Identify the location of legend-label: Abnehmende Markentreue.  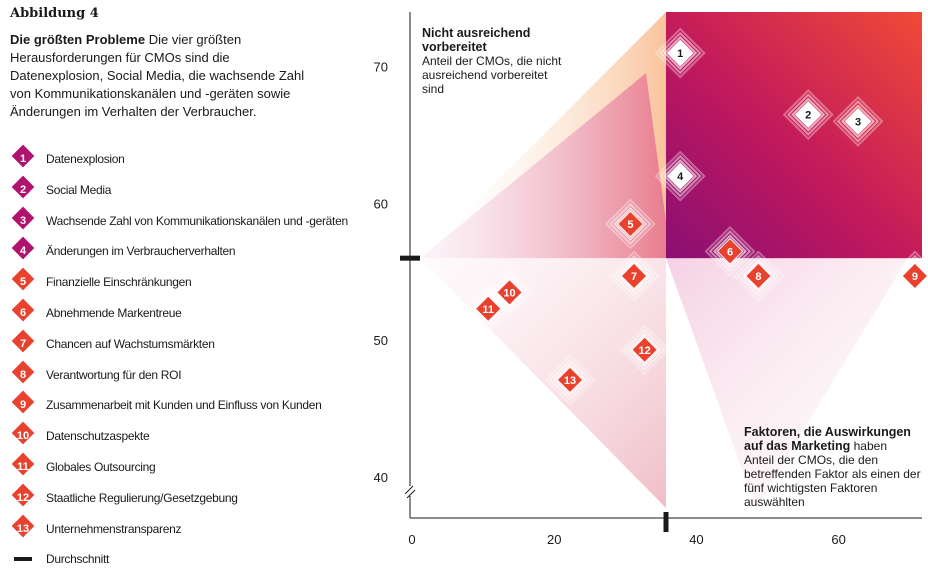
(114, 313).